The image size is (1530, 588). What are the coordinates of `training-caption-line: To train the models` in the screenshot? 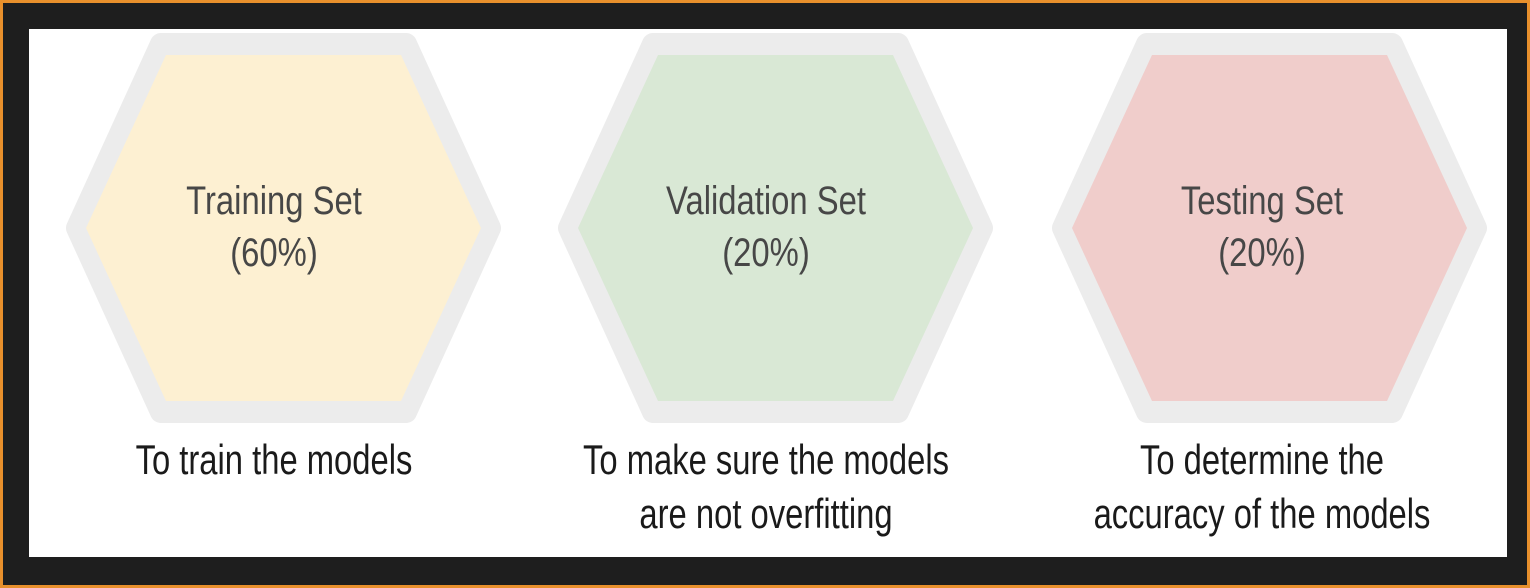 It's located at (274, 459).